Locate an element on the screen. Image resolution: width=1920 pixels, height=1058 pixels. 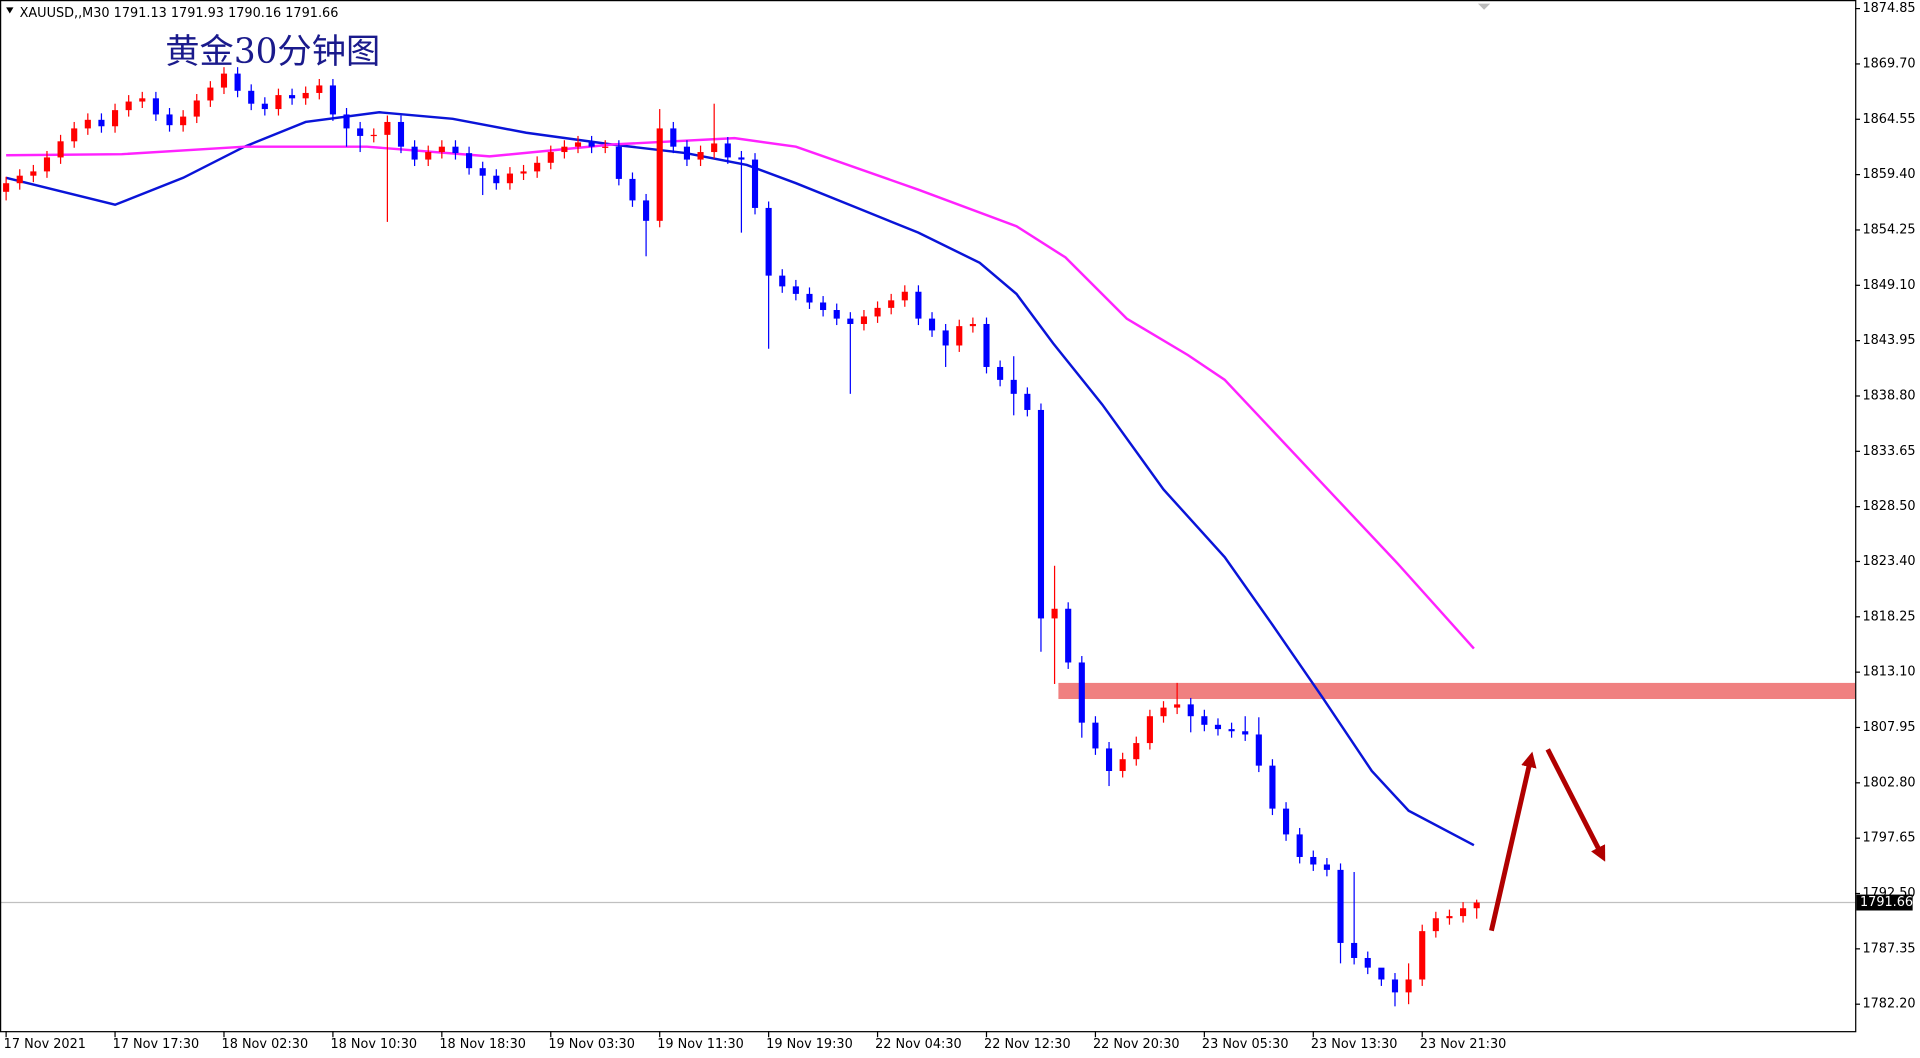
arrow-down is located at coordinates (1575, 805).